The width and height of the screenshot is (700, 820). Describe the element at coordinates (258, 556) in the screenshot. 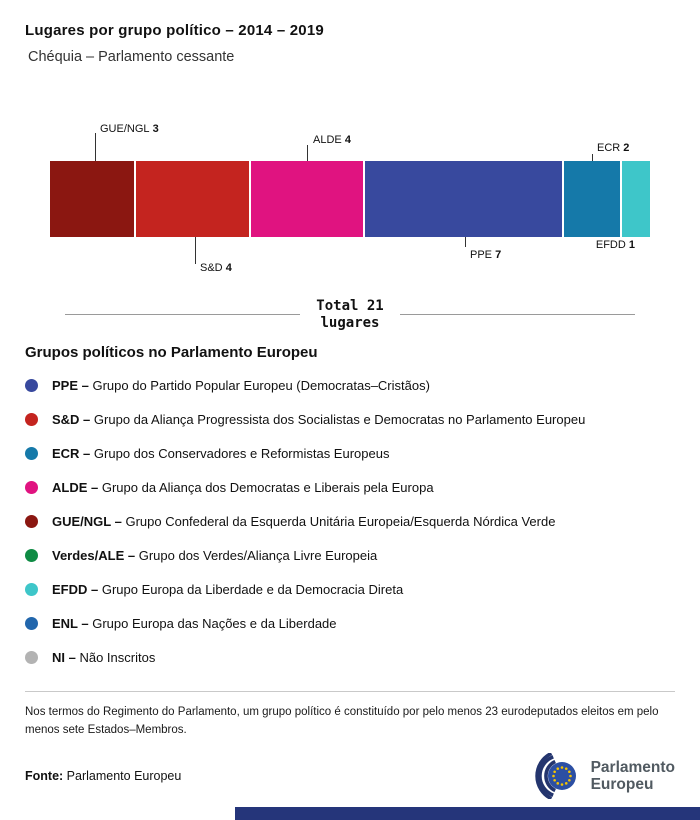

I see `legend-desc: Grupo dos Verdes/Aliança Livre Europeia` at that location.